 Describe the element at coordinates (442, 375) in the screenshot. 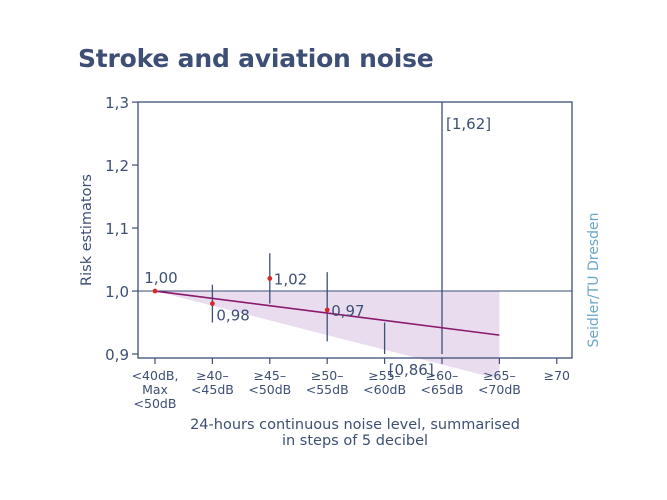

I see `x-tick-label: ≥60–` at that location.